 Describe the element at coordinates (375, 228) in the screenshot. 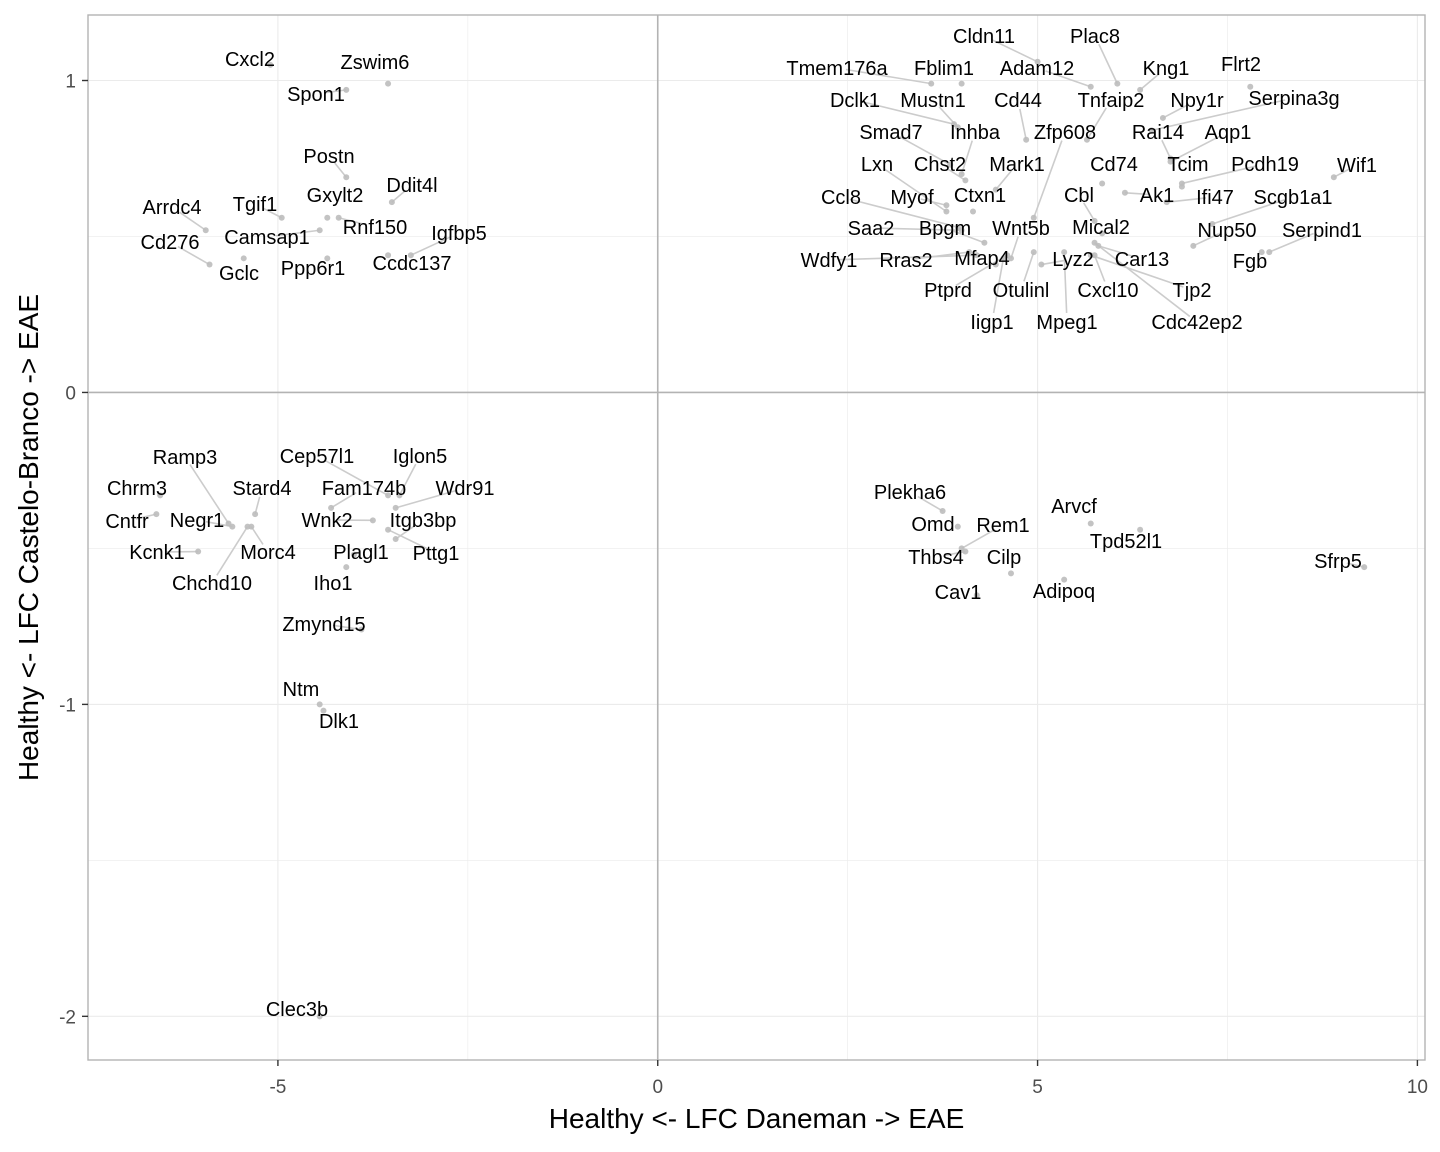

I see `point-label: Rnf150` at that location.